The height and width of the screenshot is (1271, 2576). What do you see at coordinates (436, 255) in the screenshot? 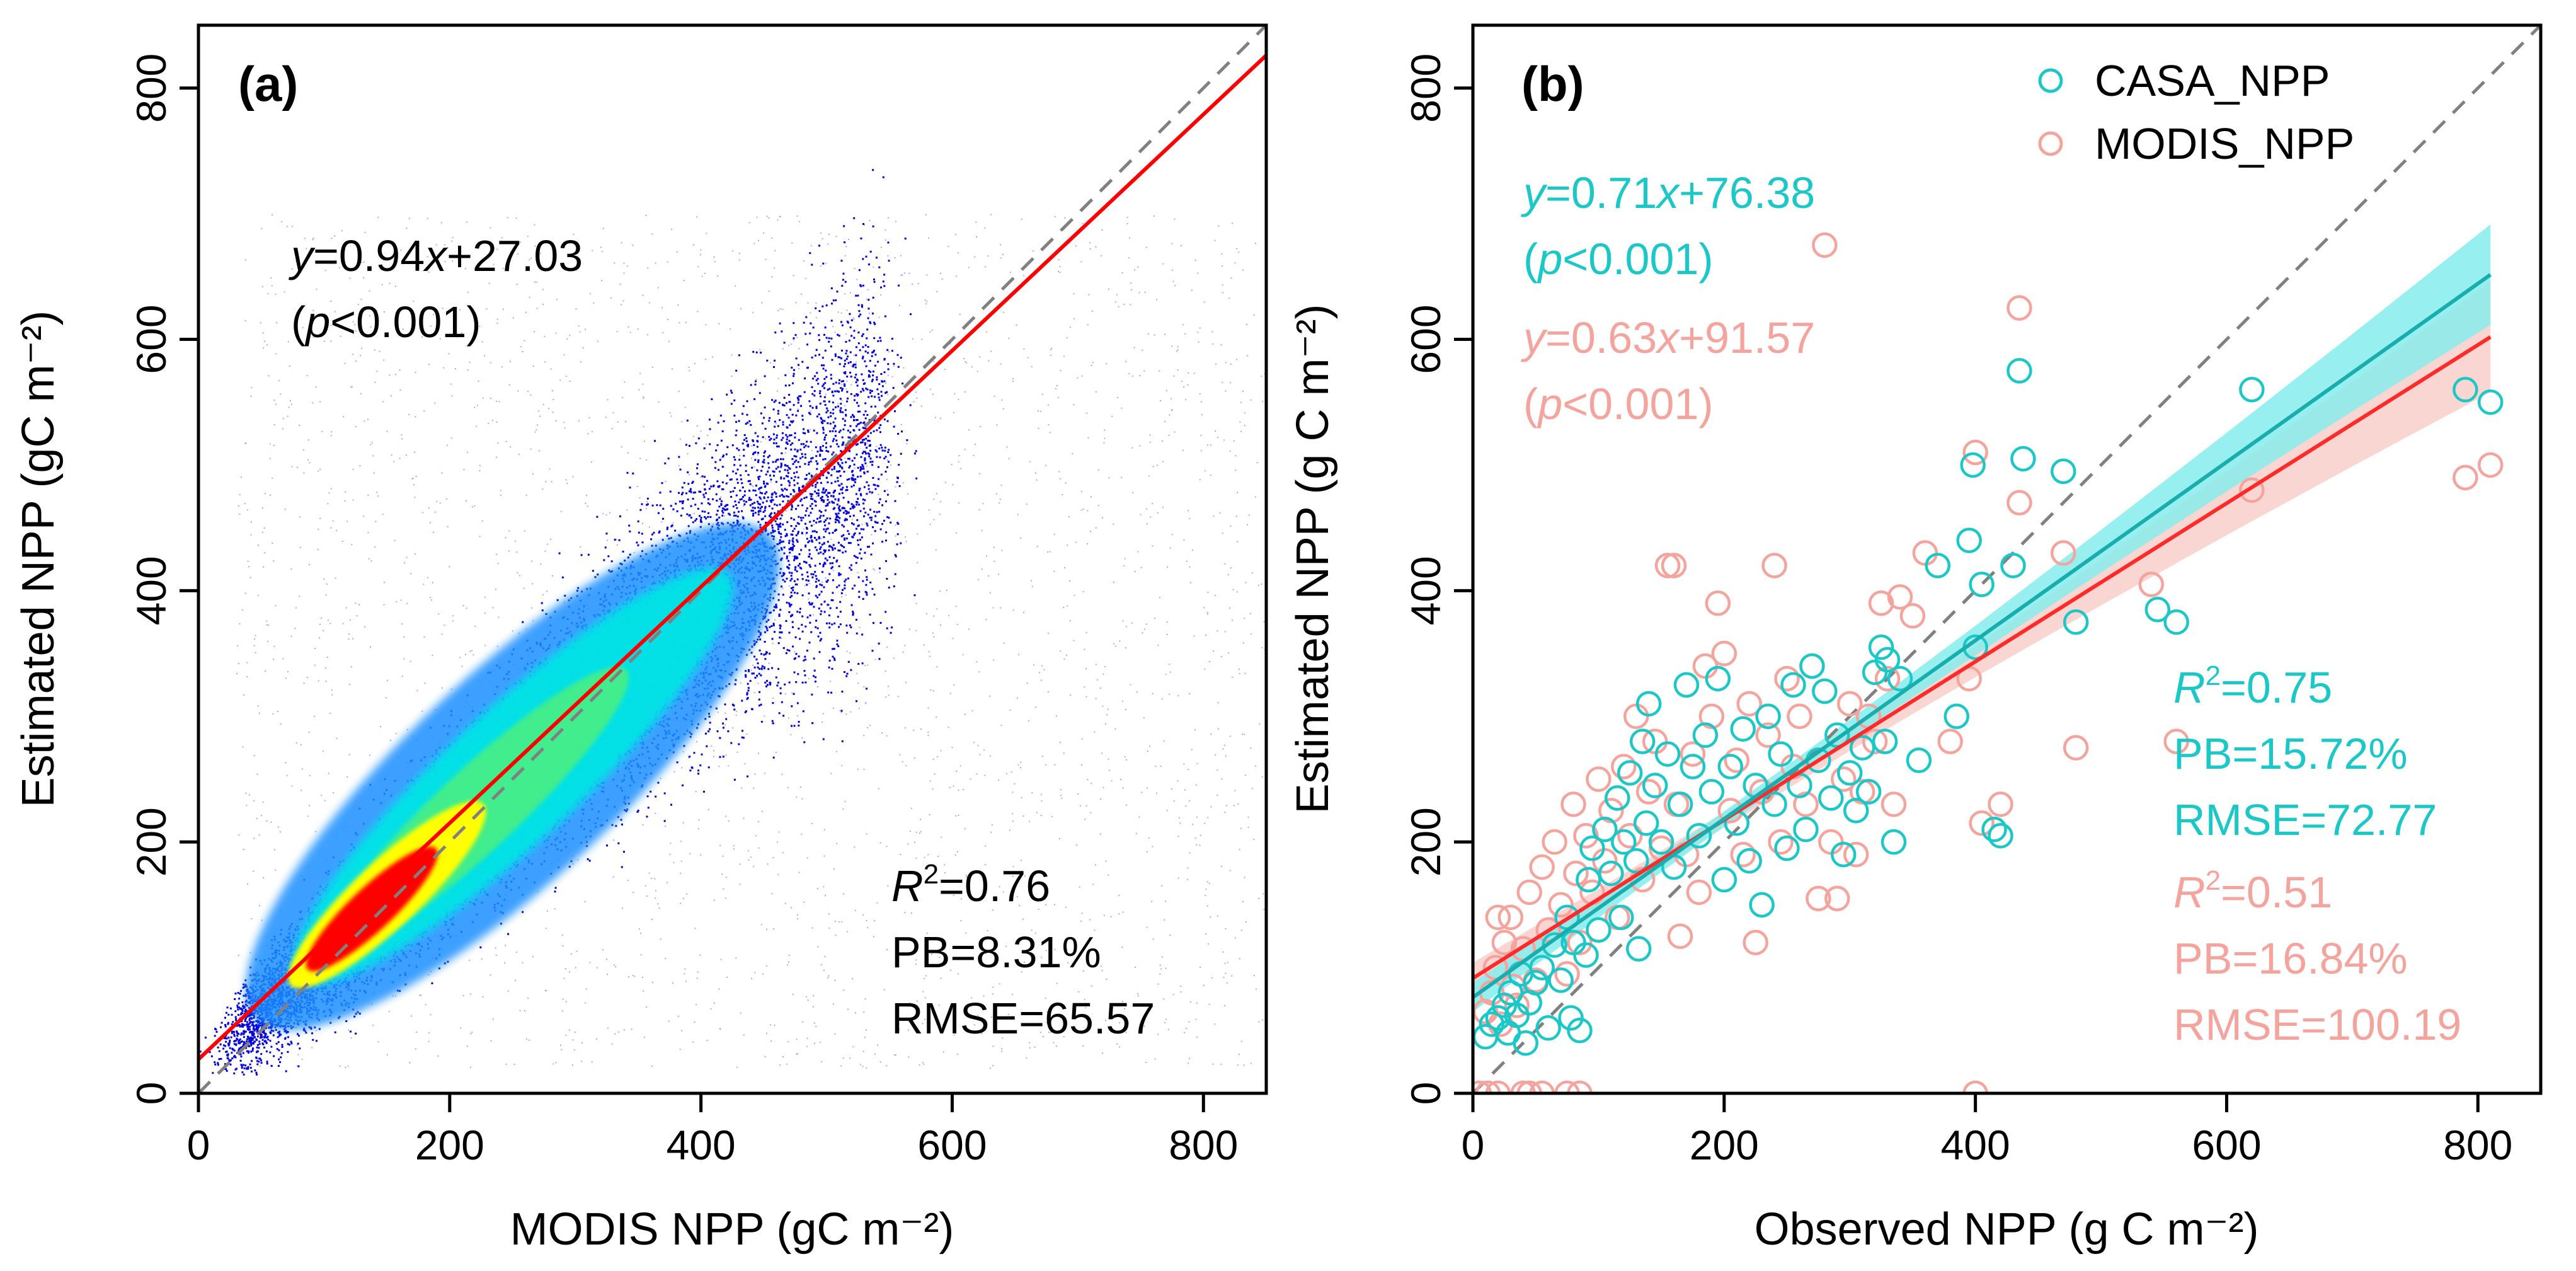
I see `regression-equation: y=0.94x+27.03` at bounding box center [436, 255].